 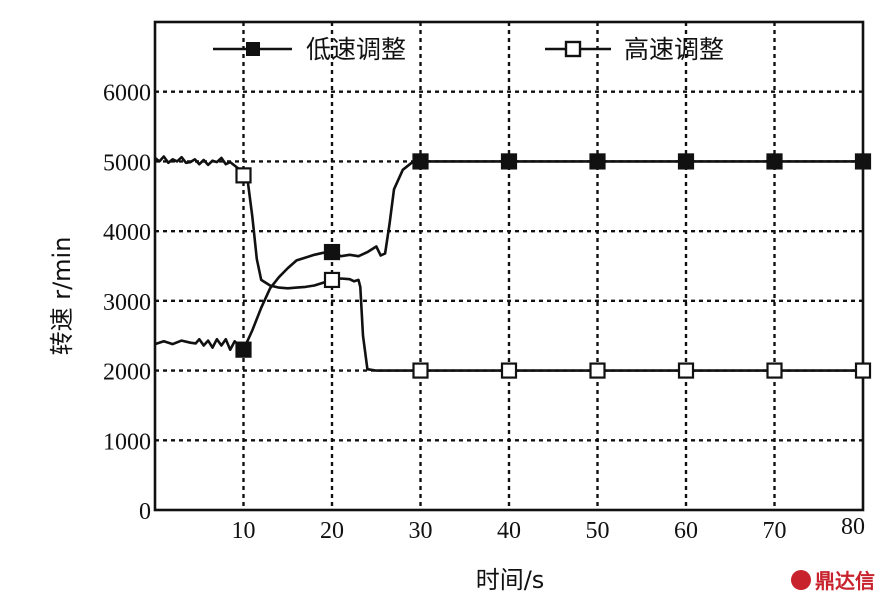 I want to click on x-tick-label: 70, so click(x=775, y=531).